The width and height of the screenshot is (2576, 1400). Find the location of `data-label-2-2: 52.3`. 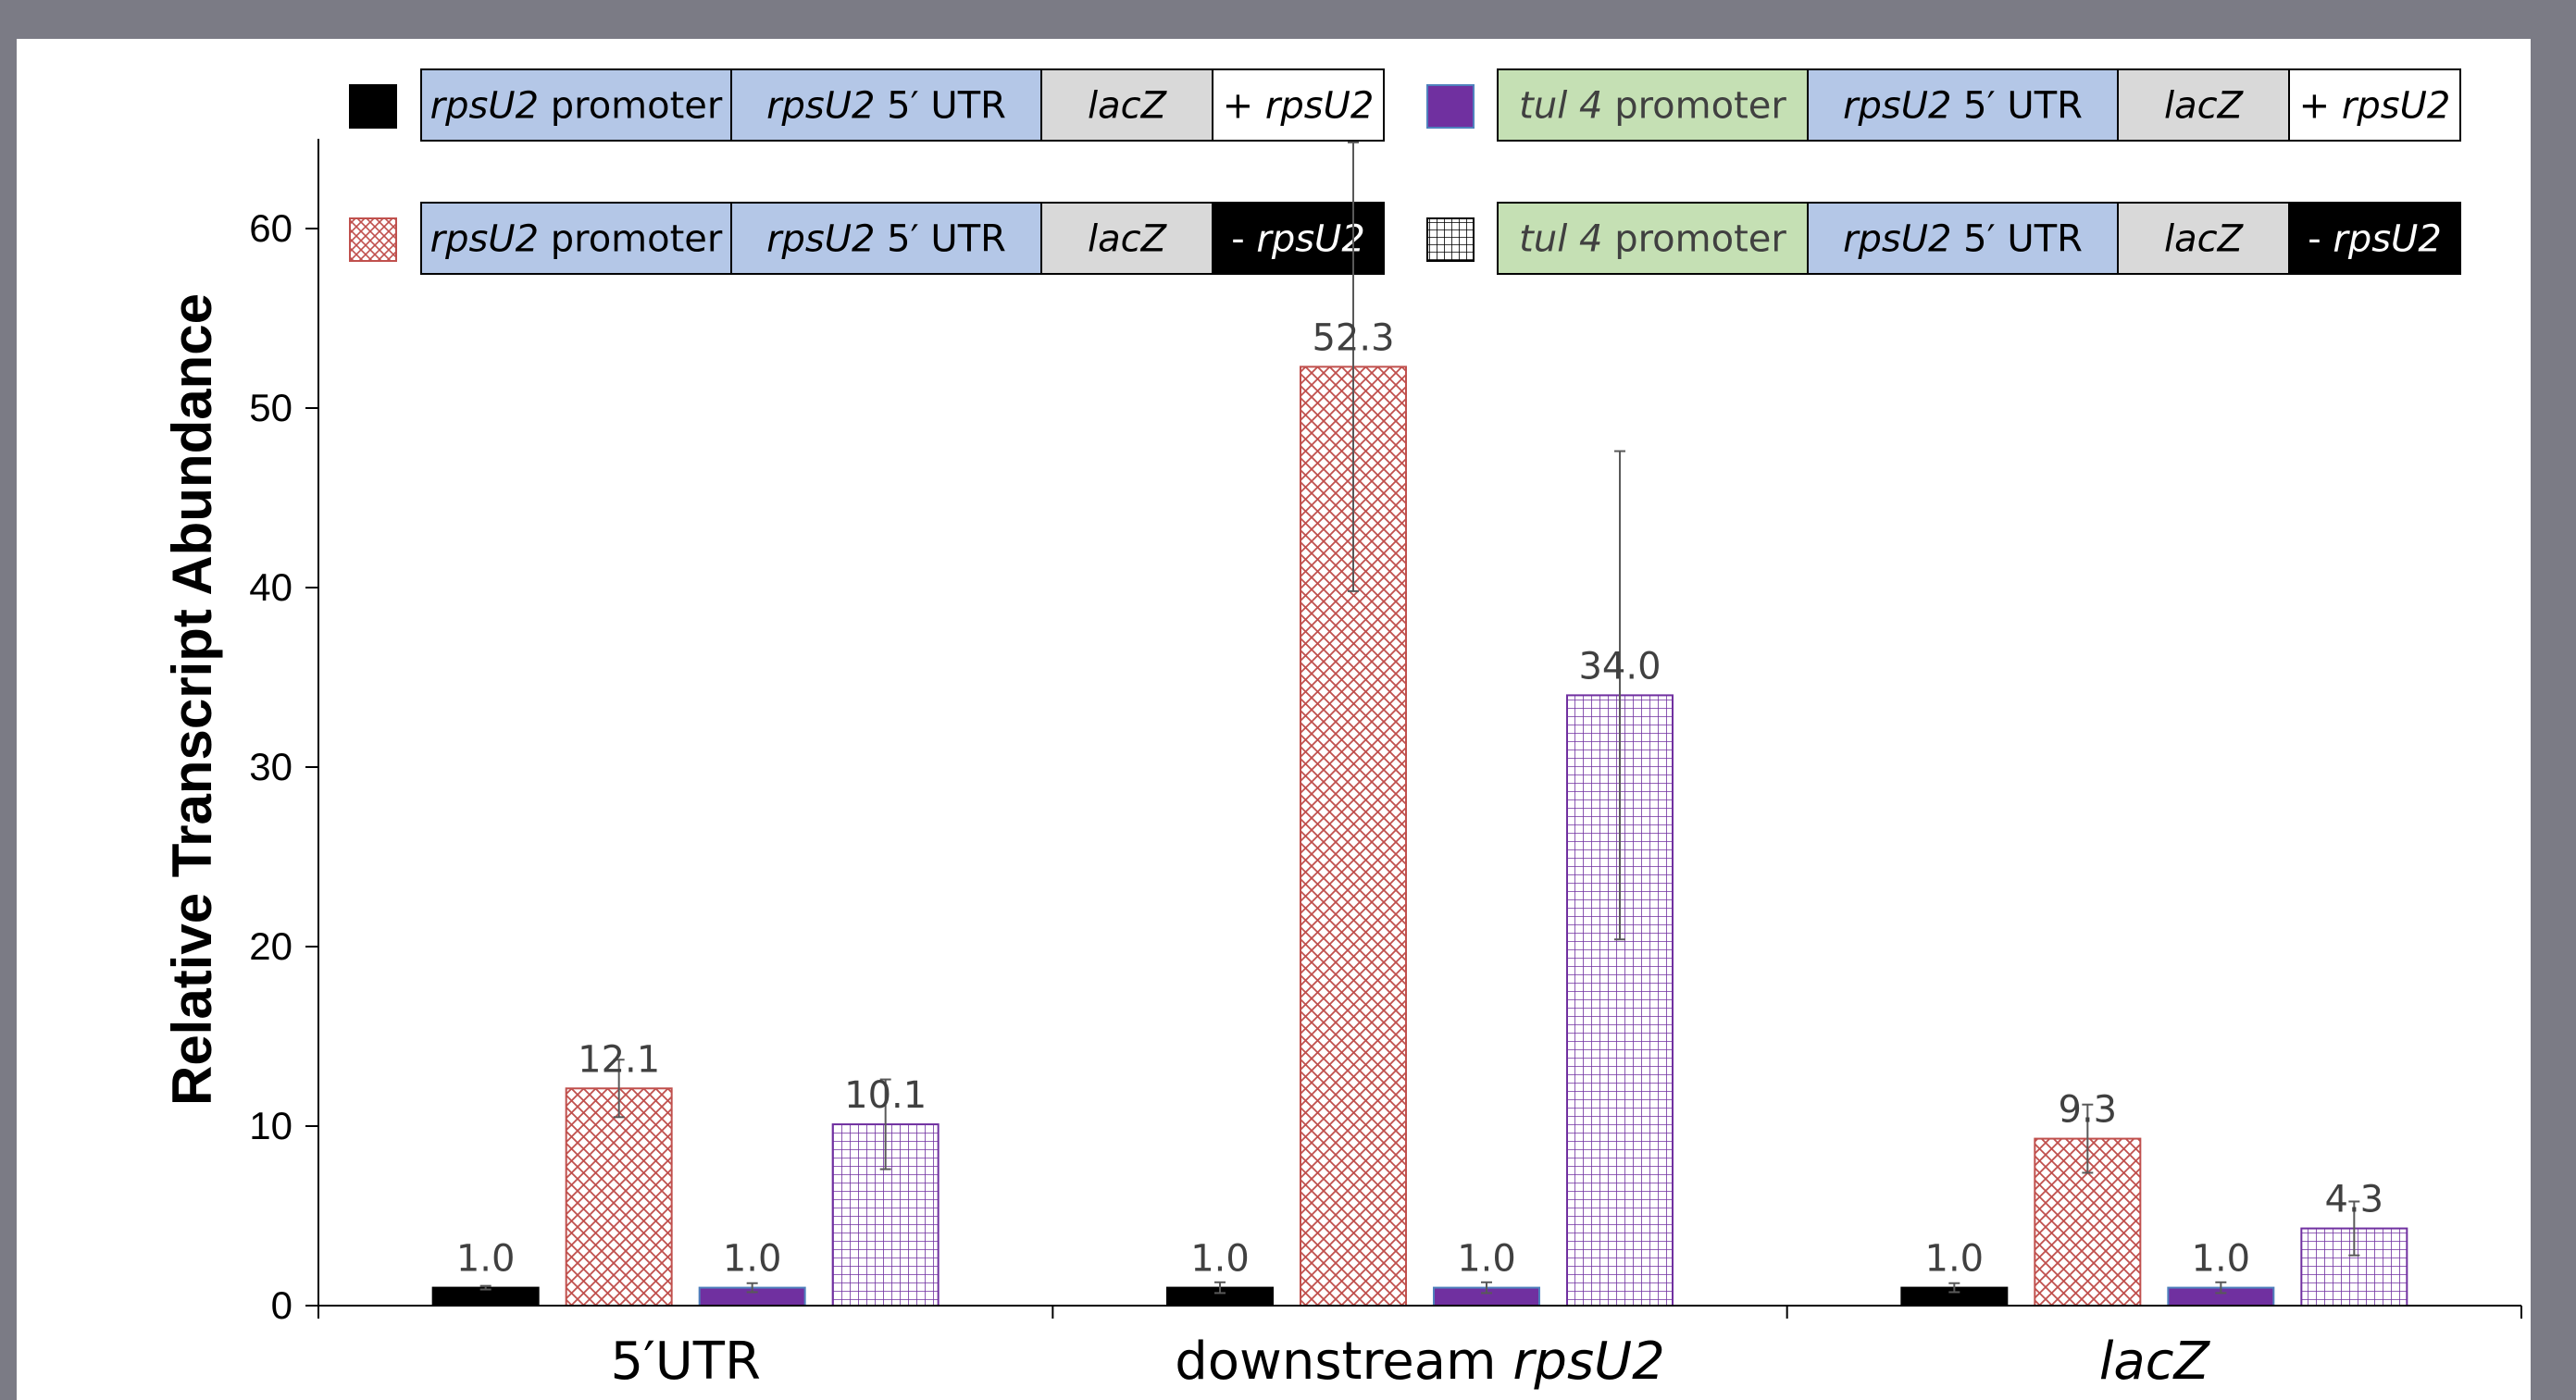

data-label-2-2: 52.3 is located at coordinates (1353, 337).